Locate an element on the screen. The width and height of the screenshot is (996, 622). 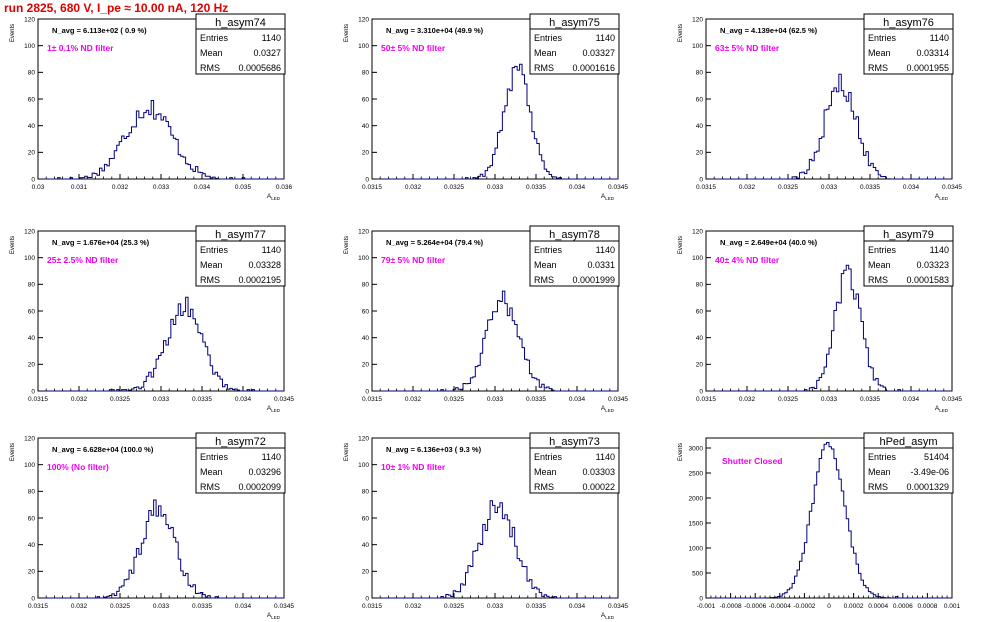
histogram-name: h_asym77 is located at coordinates (240, 235).